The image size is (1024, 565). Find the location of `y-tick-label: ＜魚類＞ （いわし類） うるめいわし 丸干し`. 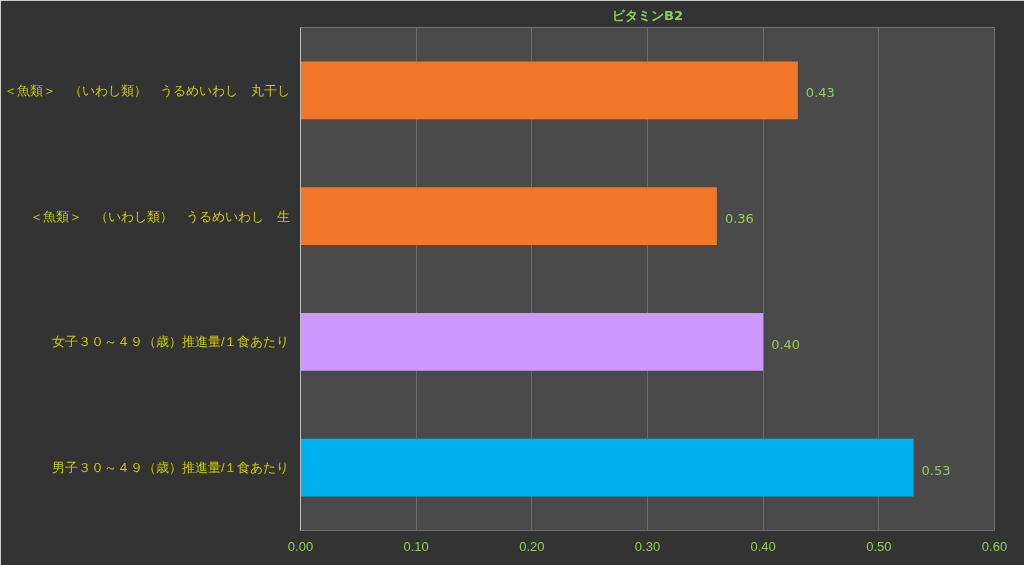

y-tick-label: ＜魚類＞ （いわし類） うるめいわし 丸干し is located at coordinates (146, 90).